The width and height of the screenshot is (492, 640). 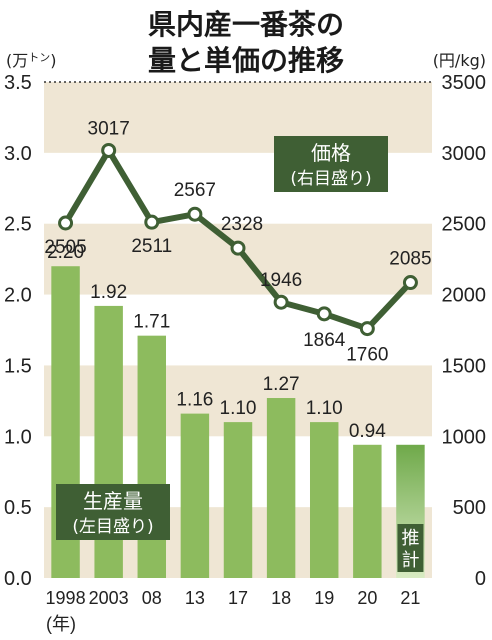 What do you see at coordinates (18, 83) in the screenshot?
I see `left-axis-tick: 3.5` at bounding box center [18, 83].